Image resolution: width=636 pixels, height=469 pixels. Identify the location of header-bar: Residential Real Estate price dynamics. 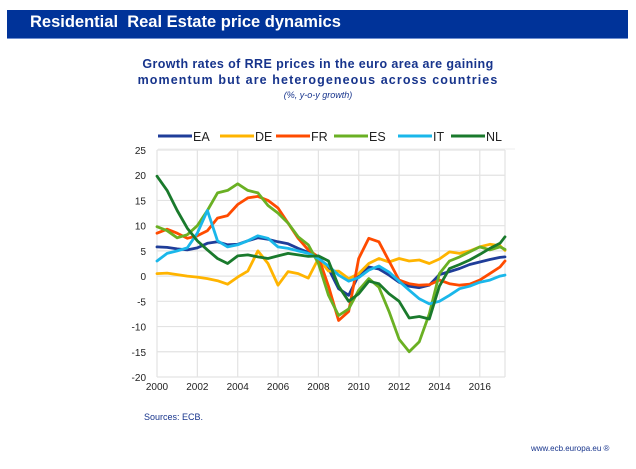
(317, 24).